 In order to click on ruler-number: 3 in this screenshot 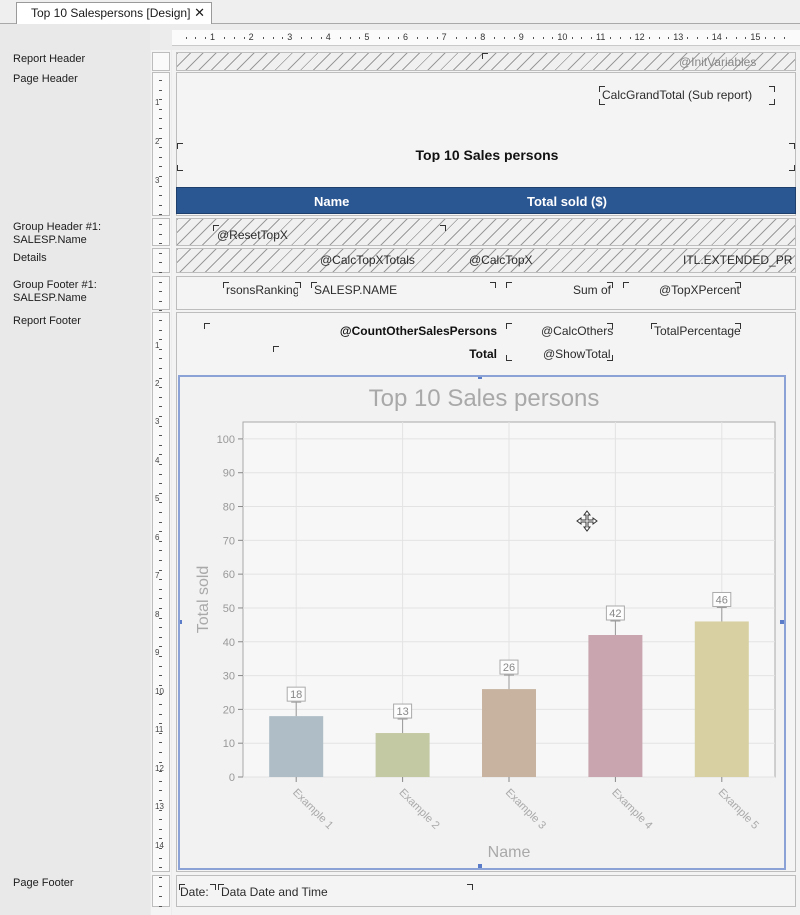, I will do `click(157, 421)`.